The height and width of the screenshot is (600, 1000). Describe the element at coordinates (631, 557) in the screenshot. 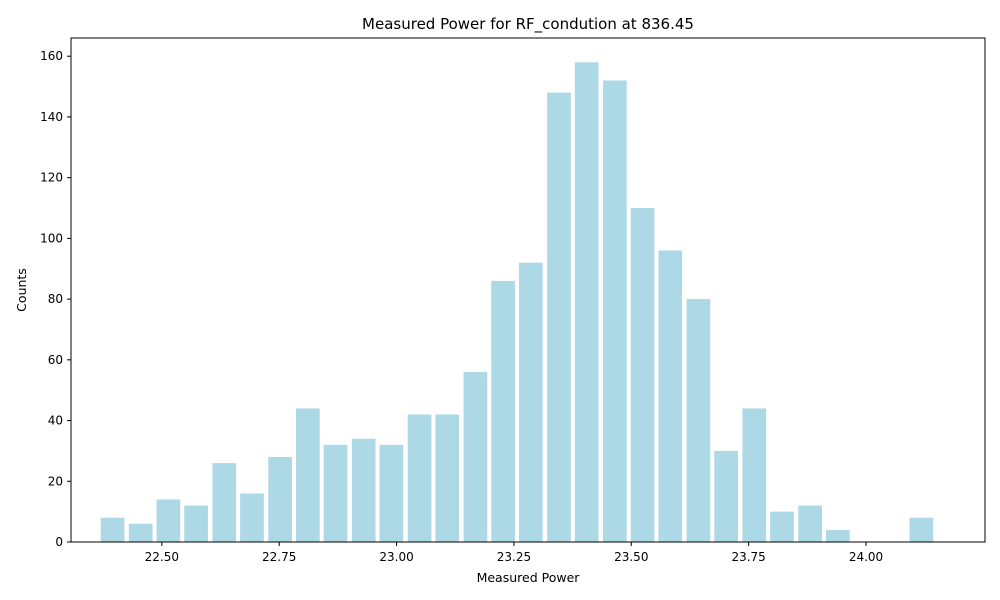

I see `x-tick-label: 23.50` at that location.